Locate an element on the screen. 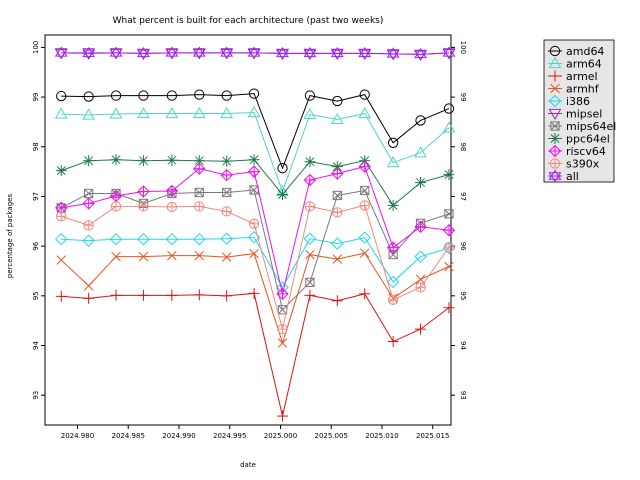 This screenshot has height=480, width=640. legend-item-mipsel: mipsel is located at coordinates (575, 114).